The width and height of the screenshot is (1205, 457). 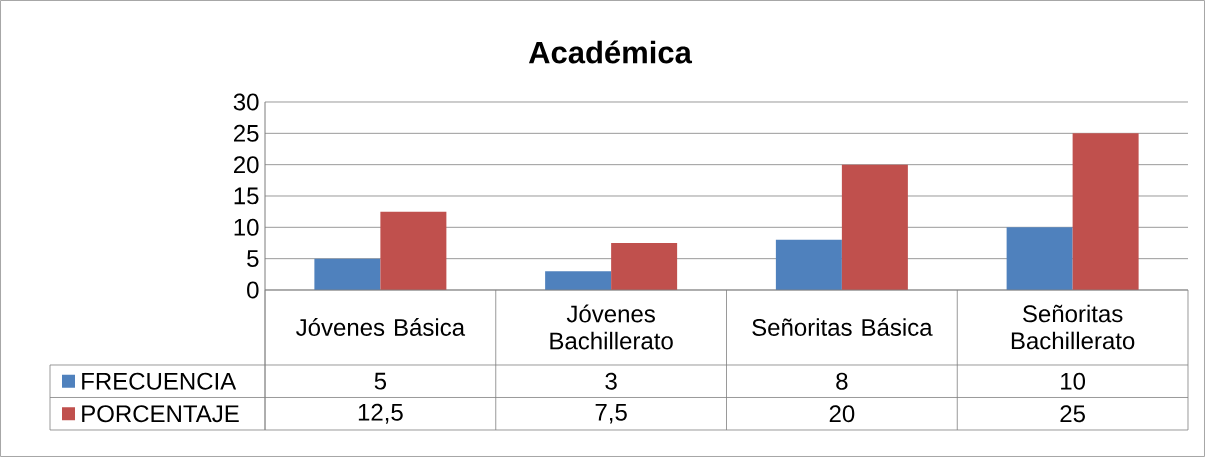 I want to click on x-tick-label: Jóvenes Básica, so click(x=381, y=327).